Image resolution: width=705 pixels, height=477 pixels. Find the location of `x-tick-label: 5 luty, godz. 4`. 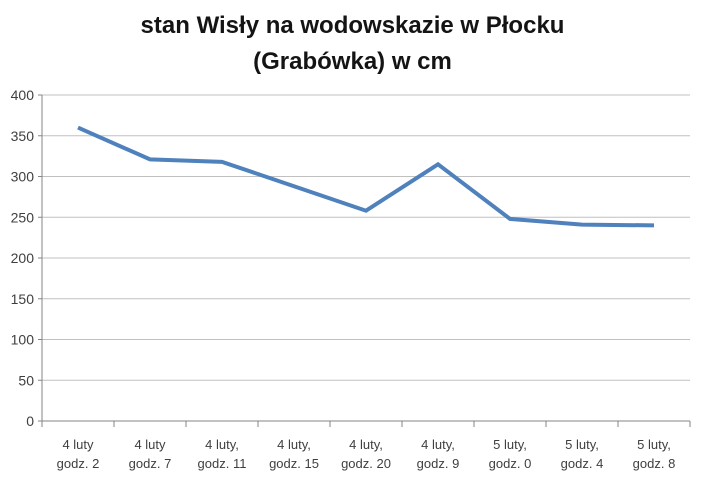

x-tick-label: 5 luty, godz. 4 is located at coordinates (582, 454).